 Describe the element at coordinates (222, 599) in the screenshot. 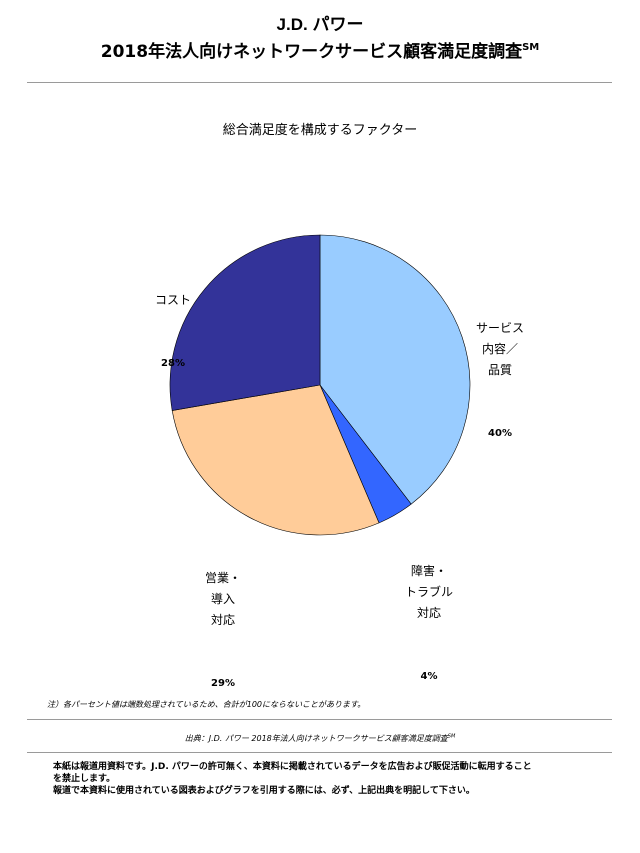

I see `slice-label-text: 営業・ 導入 対応` at that location.